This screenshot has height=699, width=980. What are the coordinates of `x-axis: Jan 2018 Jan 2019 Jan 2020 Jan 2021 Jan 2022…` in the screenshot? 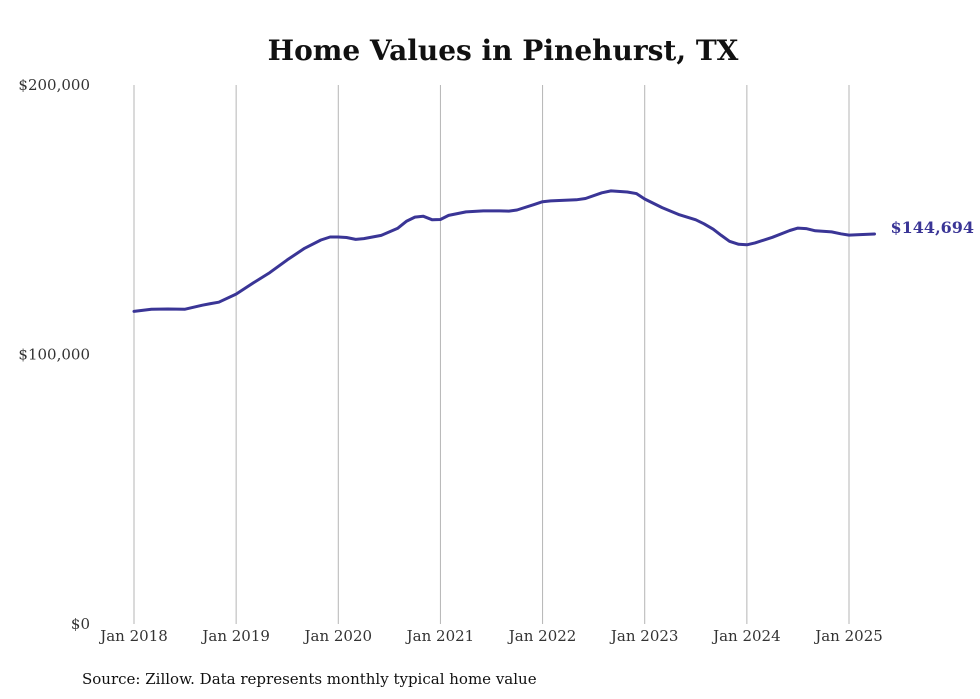 It's located at (490, 636).